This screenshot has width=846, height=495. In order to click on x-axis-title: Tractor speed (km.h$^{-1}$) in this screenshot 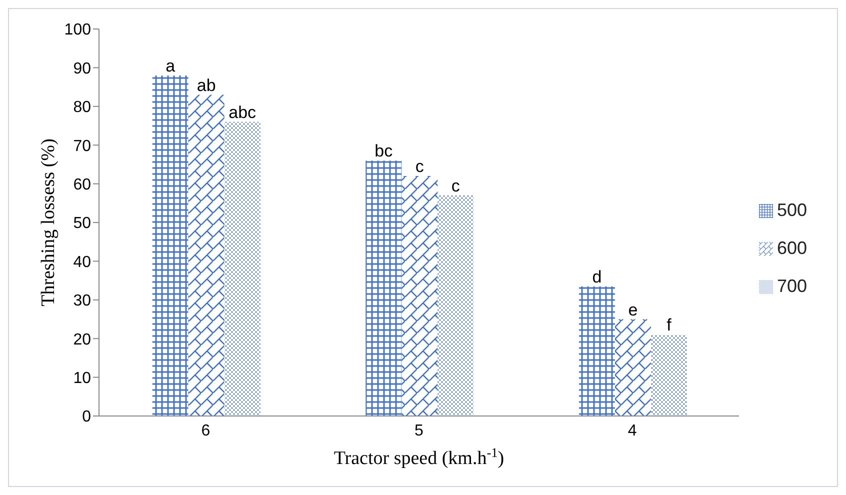, I will do `click(419, 456)`.